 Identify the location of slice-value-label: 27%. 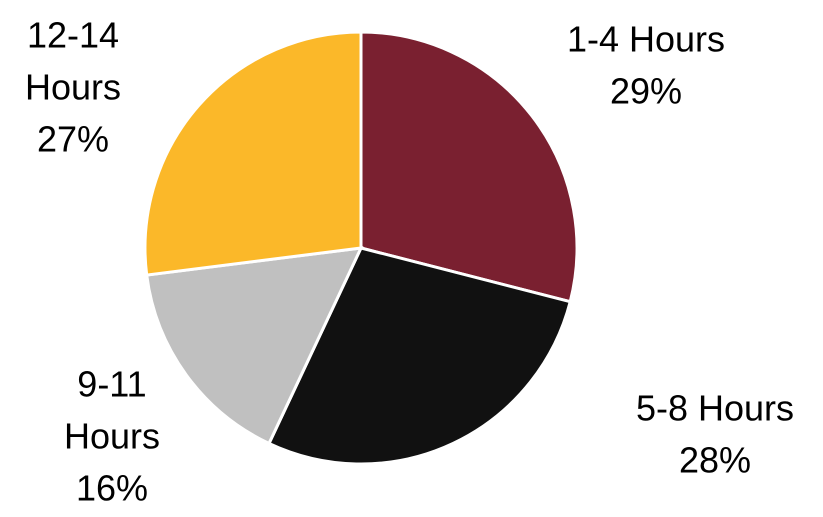
(73, 139).